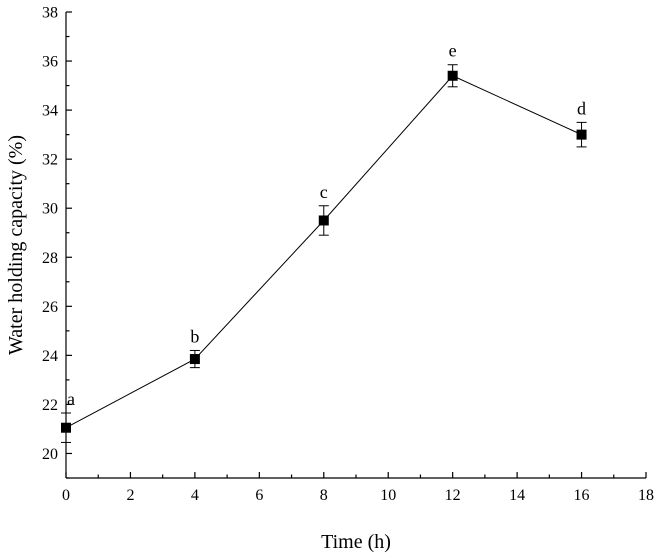 The image size is (660, 558). I want to click on y-tick-label-32: 32, so click(50, 160).